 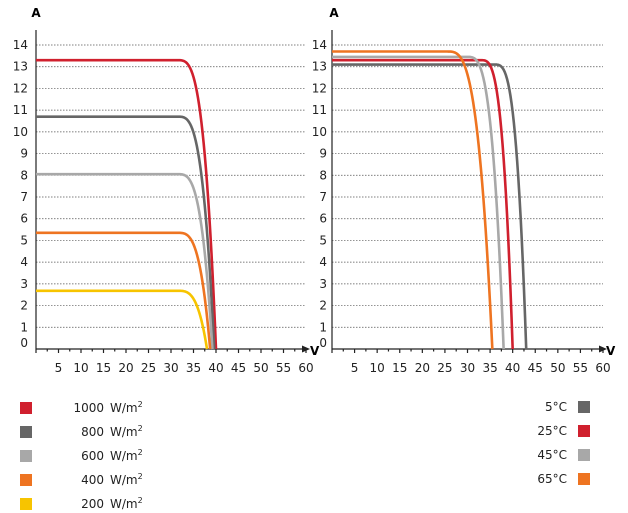 What do you see at coordinates (552, 431) in the screenshot?
I see `legend-label: 25°C` at bounding box center [552, 431].